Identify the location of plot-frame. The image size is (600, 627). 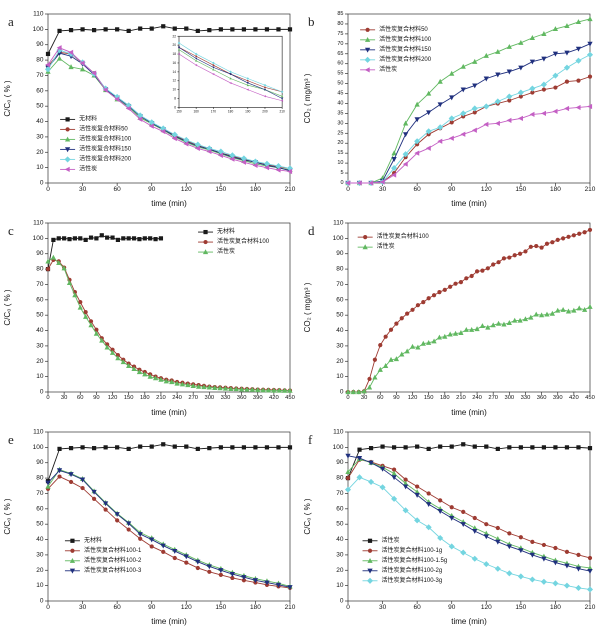
(169, 516).